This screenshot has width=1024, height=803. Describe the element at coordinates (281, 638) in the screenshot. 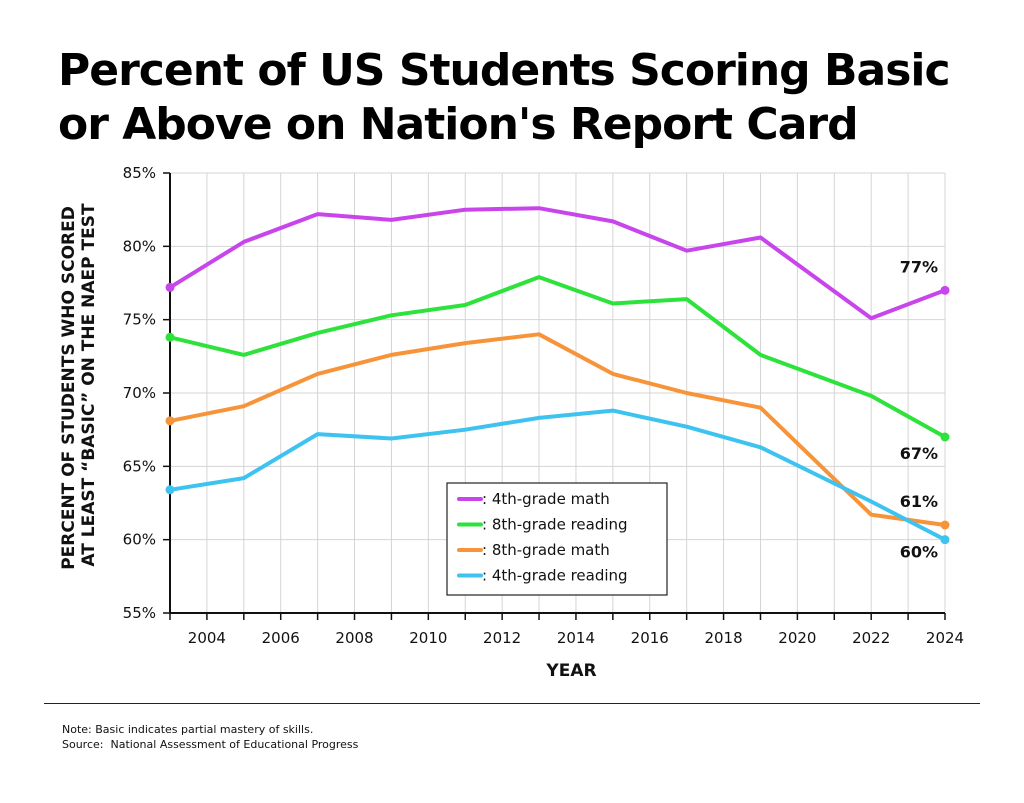

I see `x-tick-label: 2006` at that location.